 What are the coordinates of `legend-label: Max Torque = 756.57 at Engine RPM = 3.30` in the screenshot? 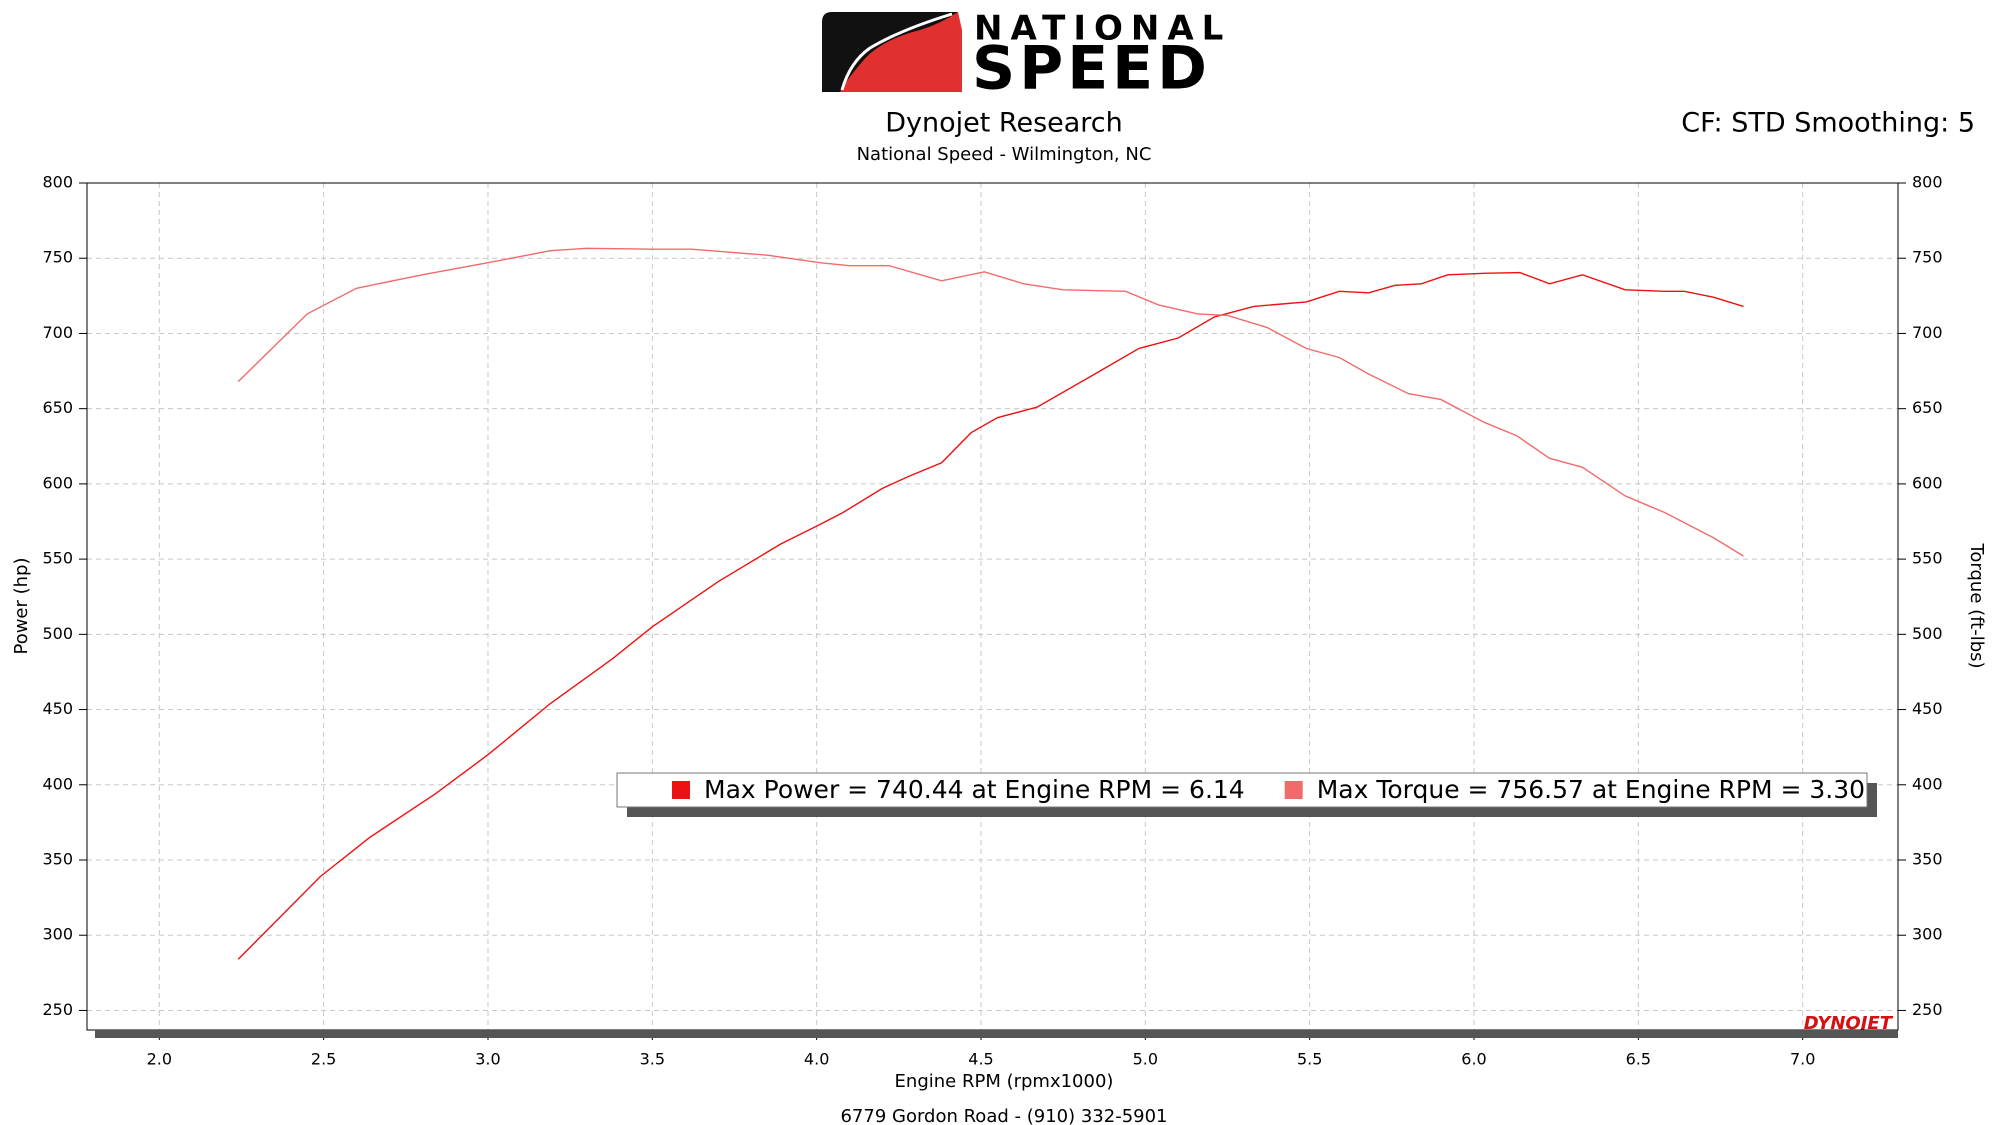 It's located at (1591, 789).